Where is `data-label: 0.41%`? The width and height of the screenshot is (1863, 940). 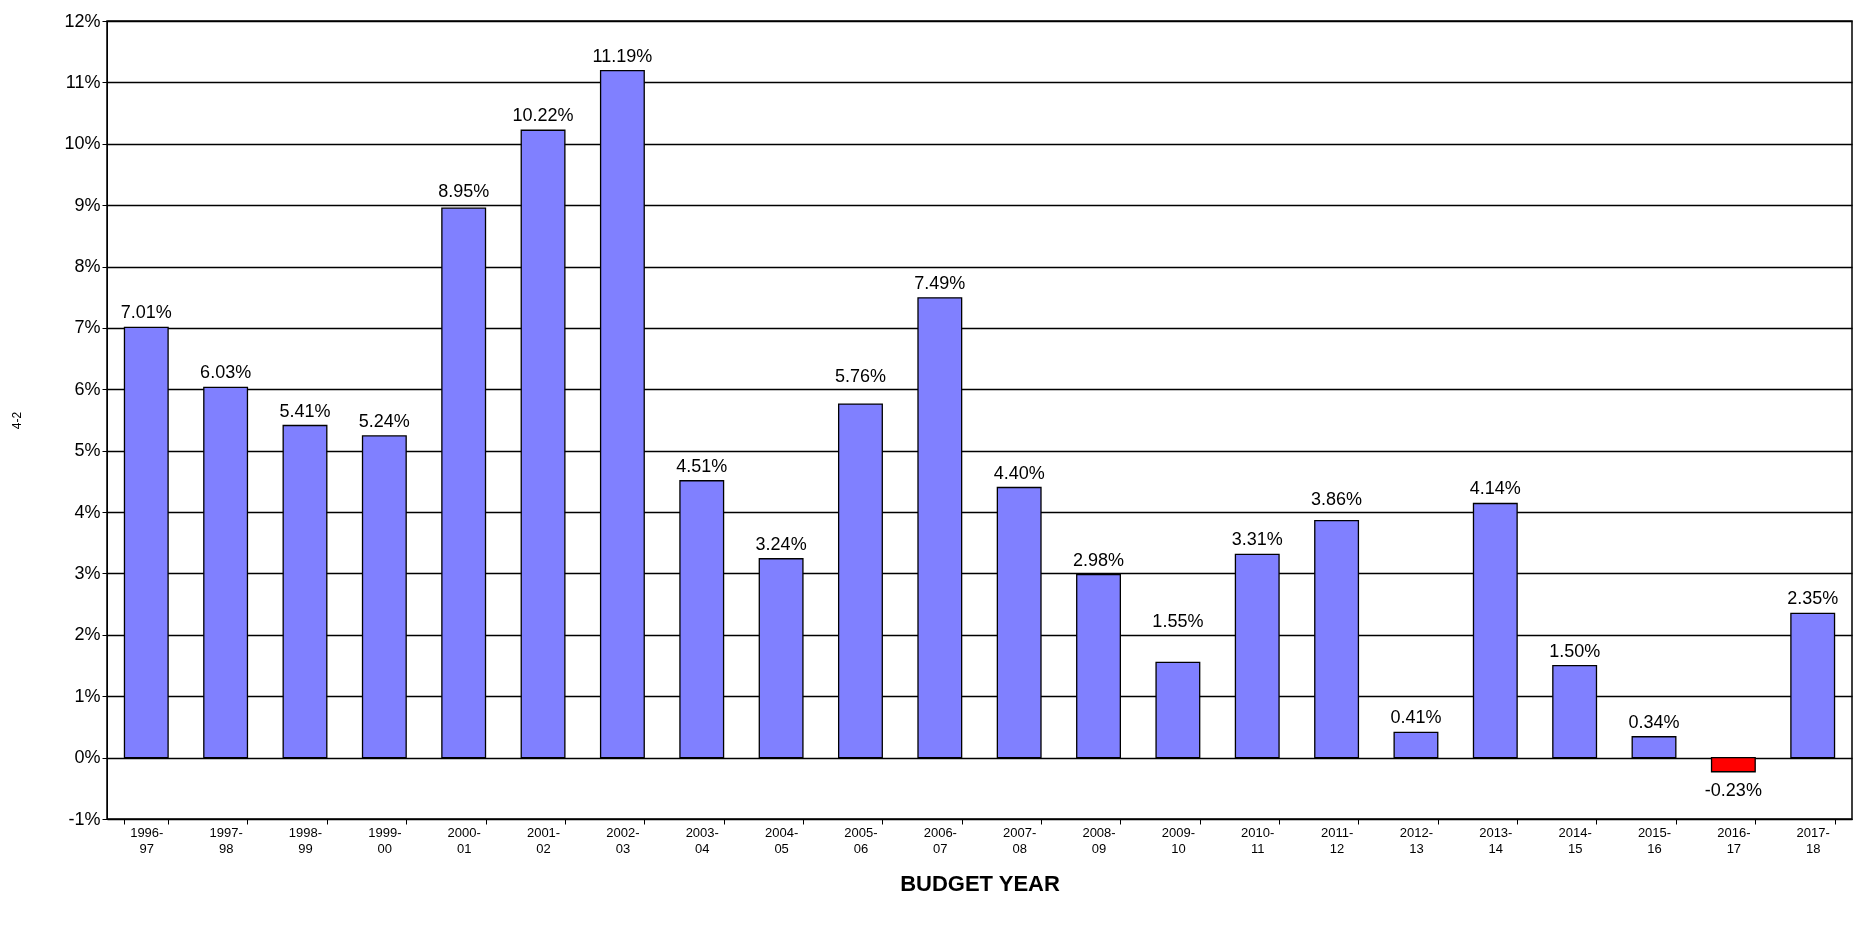 data-label: 0.41% is located at coordinates (1416, 717).